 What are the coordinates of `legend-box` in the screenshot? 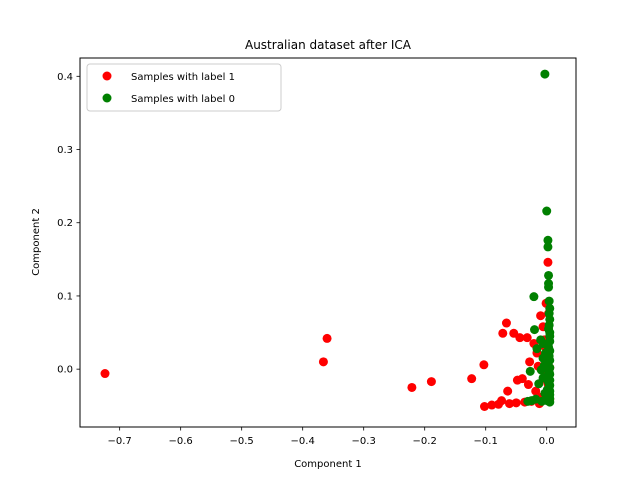 It's located at (184, 87).